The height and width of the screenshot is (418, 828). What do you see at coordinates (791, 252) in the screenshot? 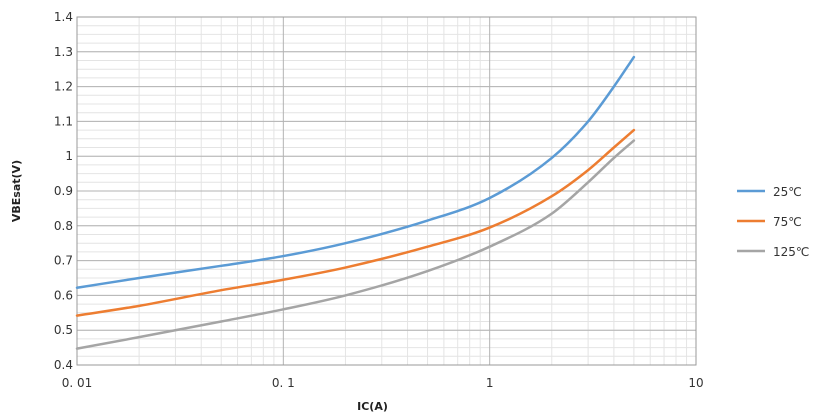
I see `legend-label: 125℃` at bounding box center [791, 252].